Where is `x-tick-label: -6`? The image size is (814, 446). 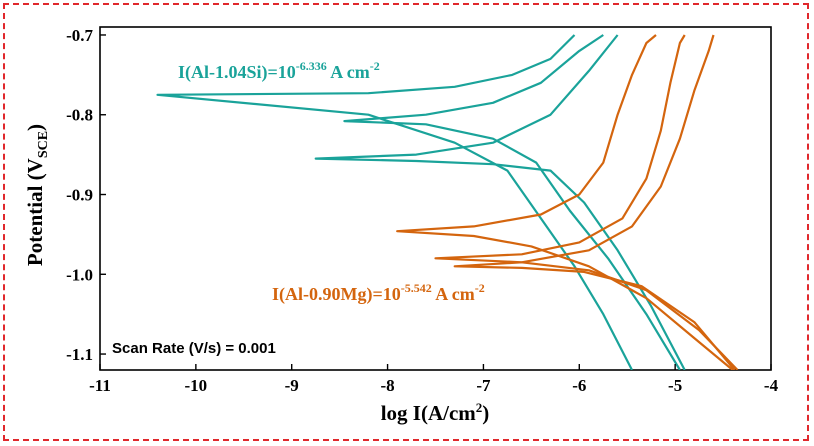 x-tick-label: -6 is located at coordinates (579, 385).